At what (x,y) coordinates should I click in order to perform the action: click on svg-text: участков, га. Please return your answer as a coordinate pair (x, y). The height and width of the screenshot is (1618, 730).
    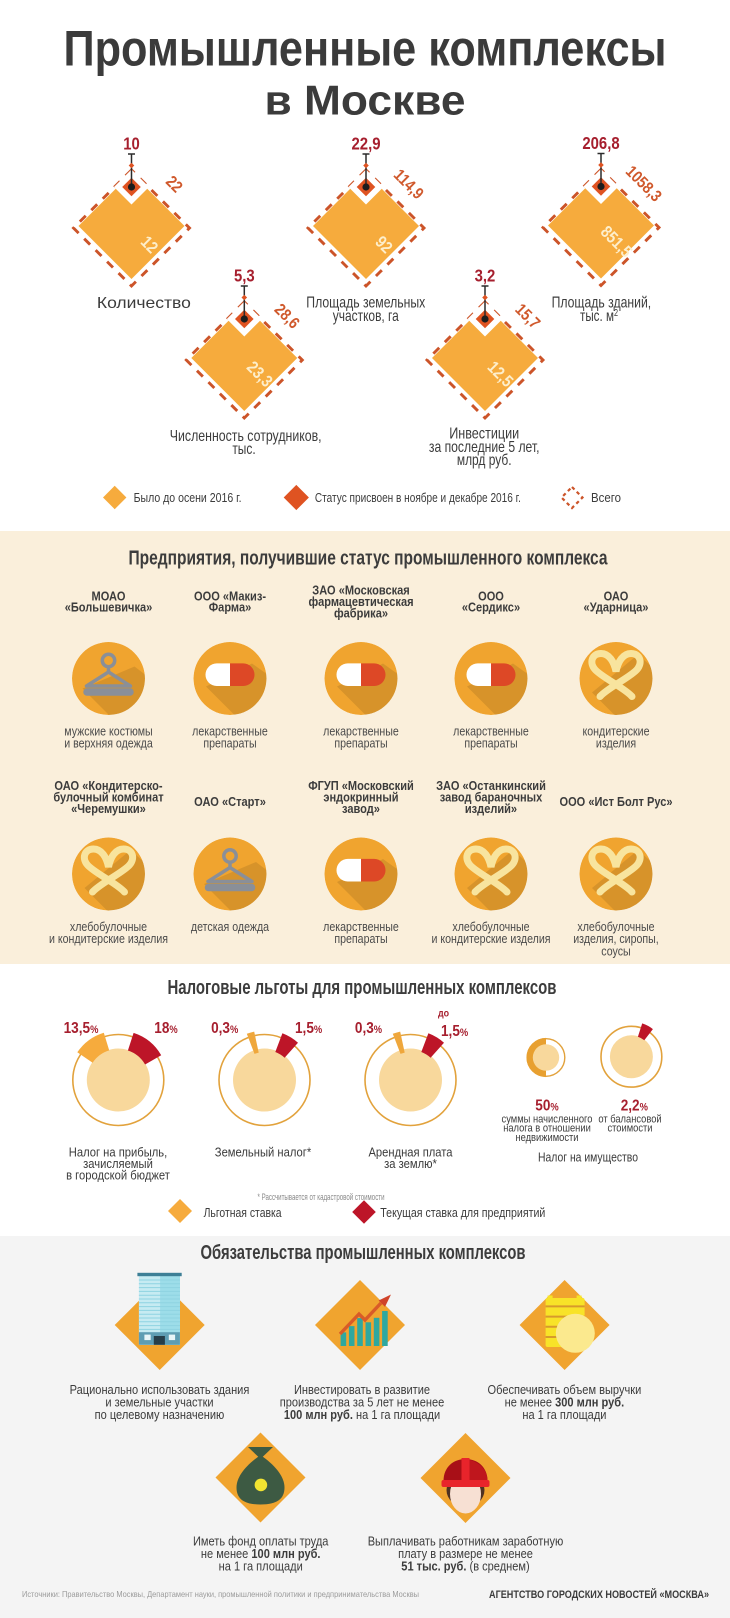
    Looking at the image, I should click on (366, 316).